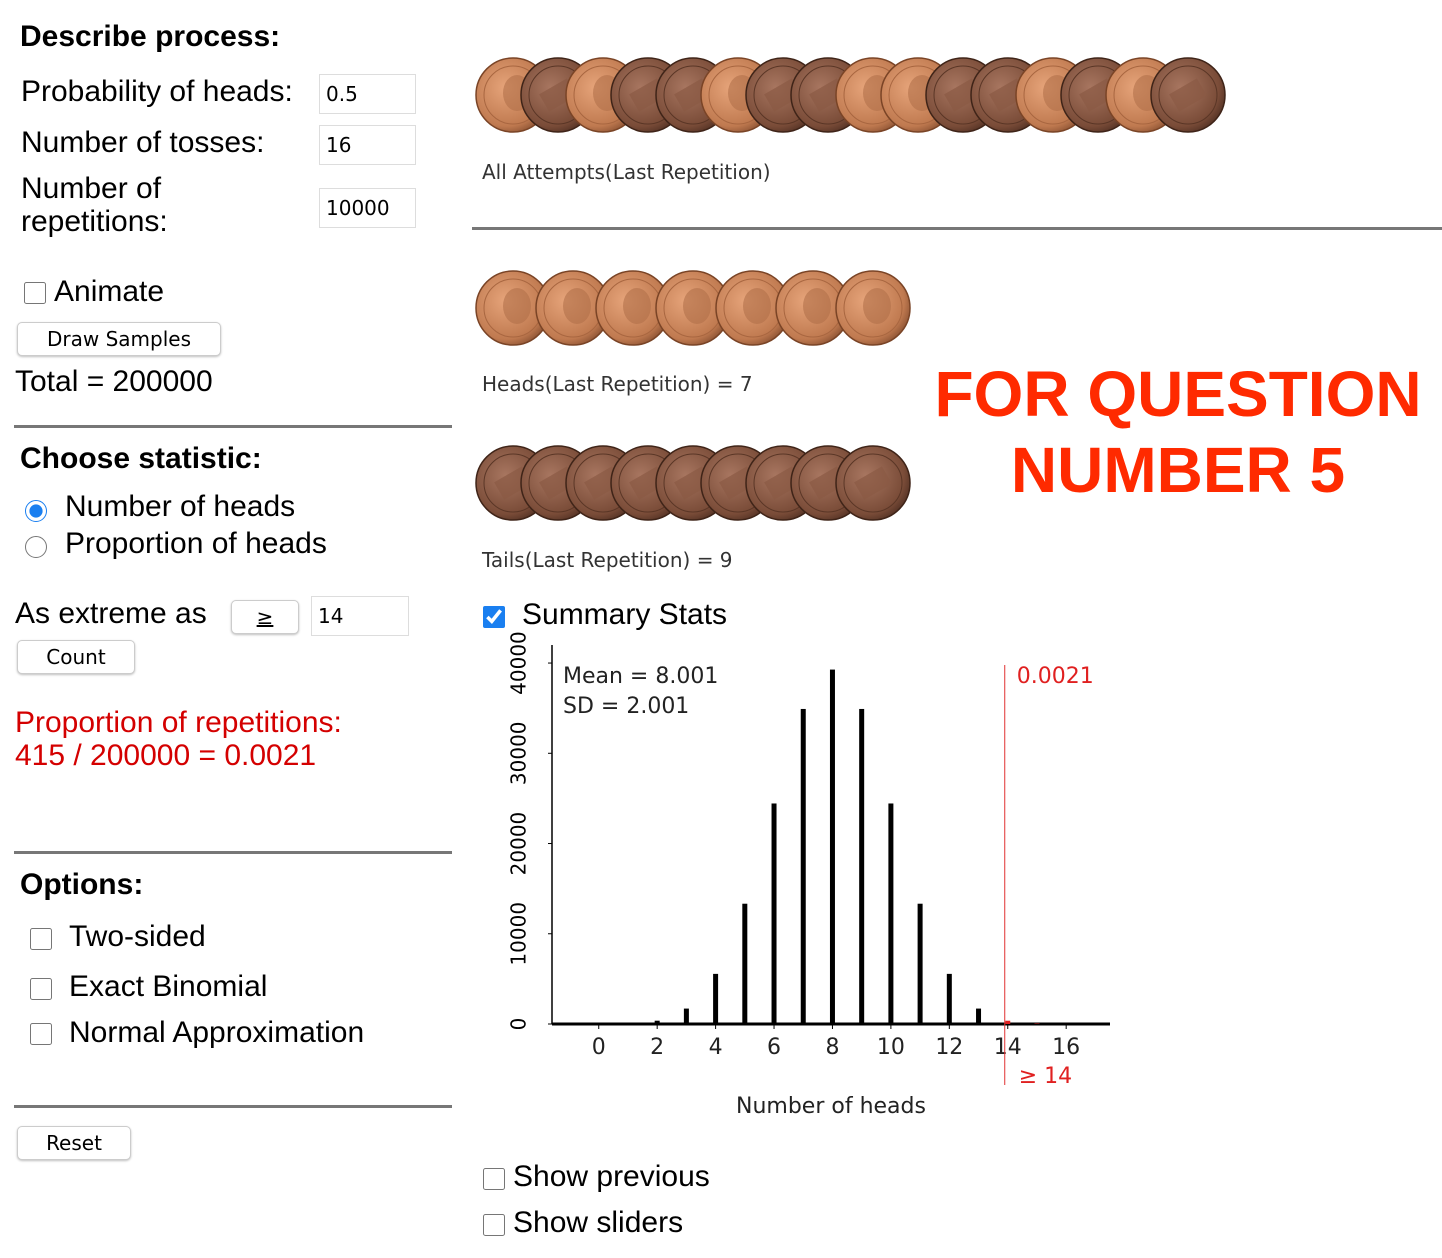  What do you see at coordinates (137, 936) in the screenshot?
I see `checkbox-label: Two-sided` at bounding box center [137, 936].